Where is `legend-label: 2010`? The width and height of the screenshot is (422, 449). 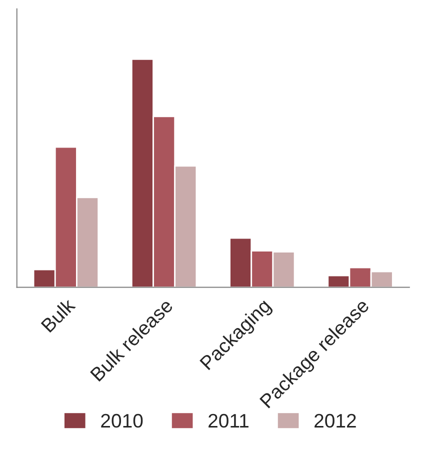
legend-label: 2010 is located at coordinates (122, 421).